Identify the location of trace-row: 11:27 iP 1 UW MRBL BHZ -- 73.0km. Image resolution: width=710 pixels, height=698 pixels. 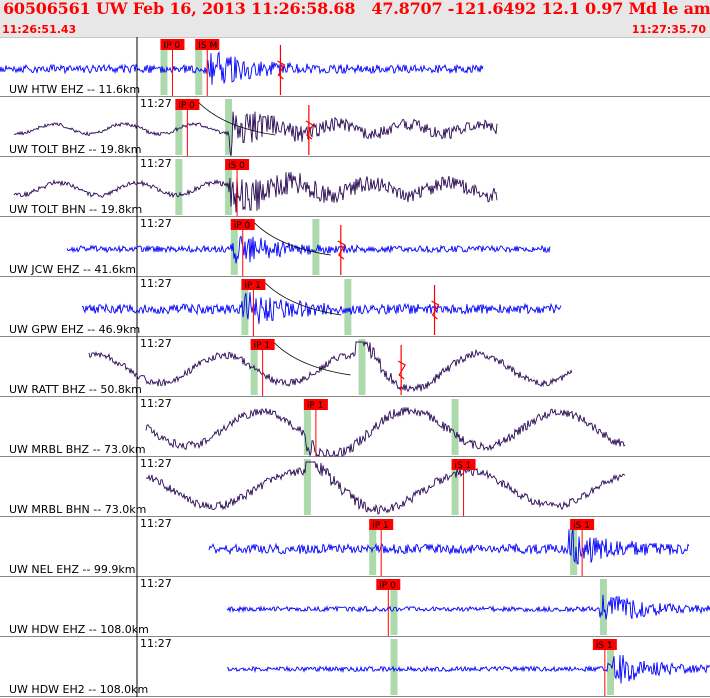
(355, 427).